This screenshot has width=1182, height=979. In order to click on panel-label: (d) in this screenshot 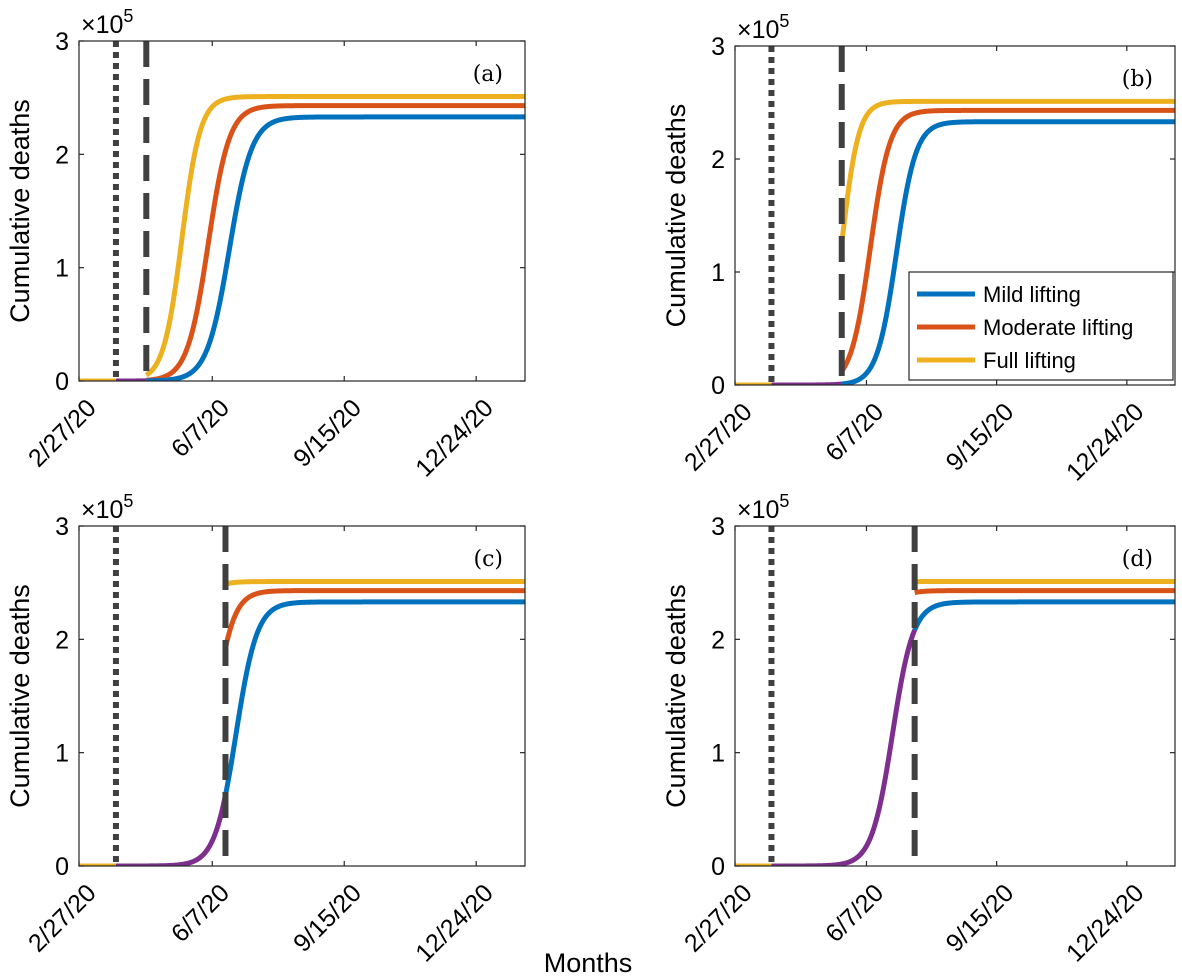, I will do `click(1137, 559)`.